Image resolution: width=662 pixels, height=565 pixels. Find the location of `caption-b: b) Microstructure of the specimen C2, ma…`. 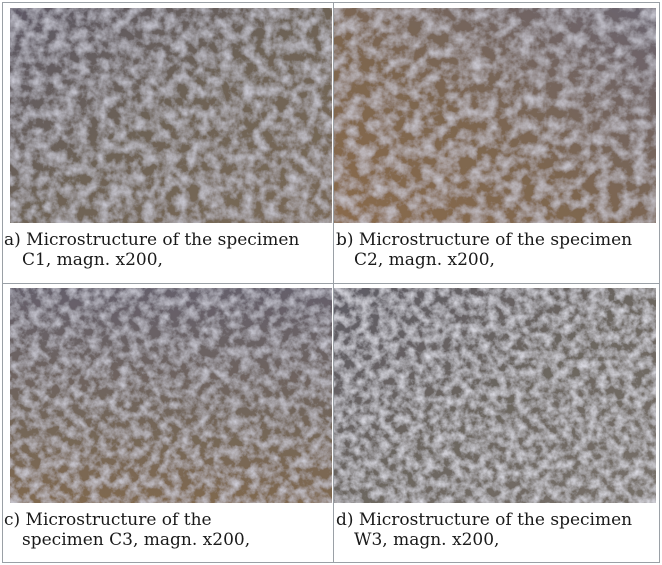

caption-b: b) Microstructure of the specimen C2, ma… is located at coordinates (497, 250).